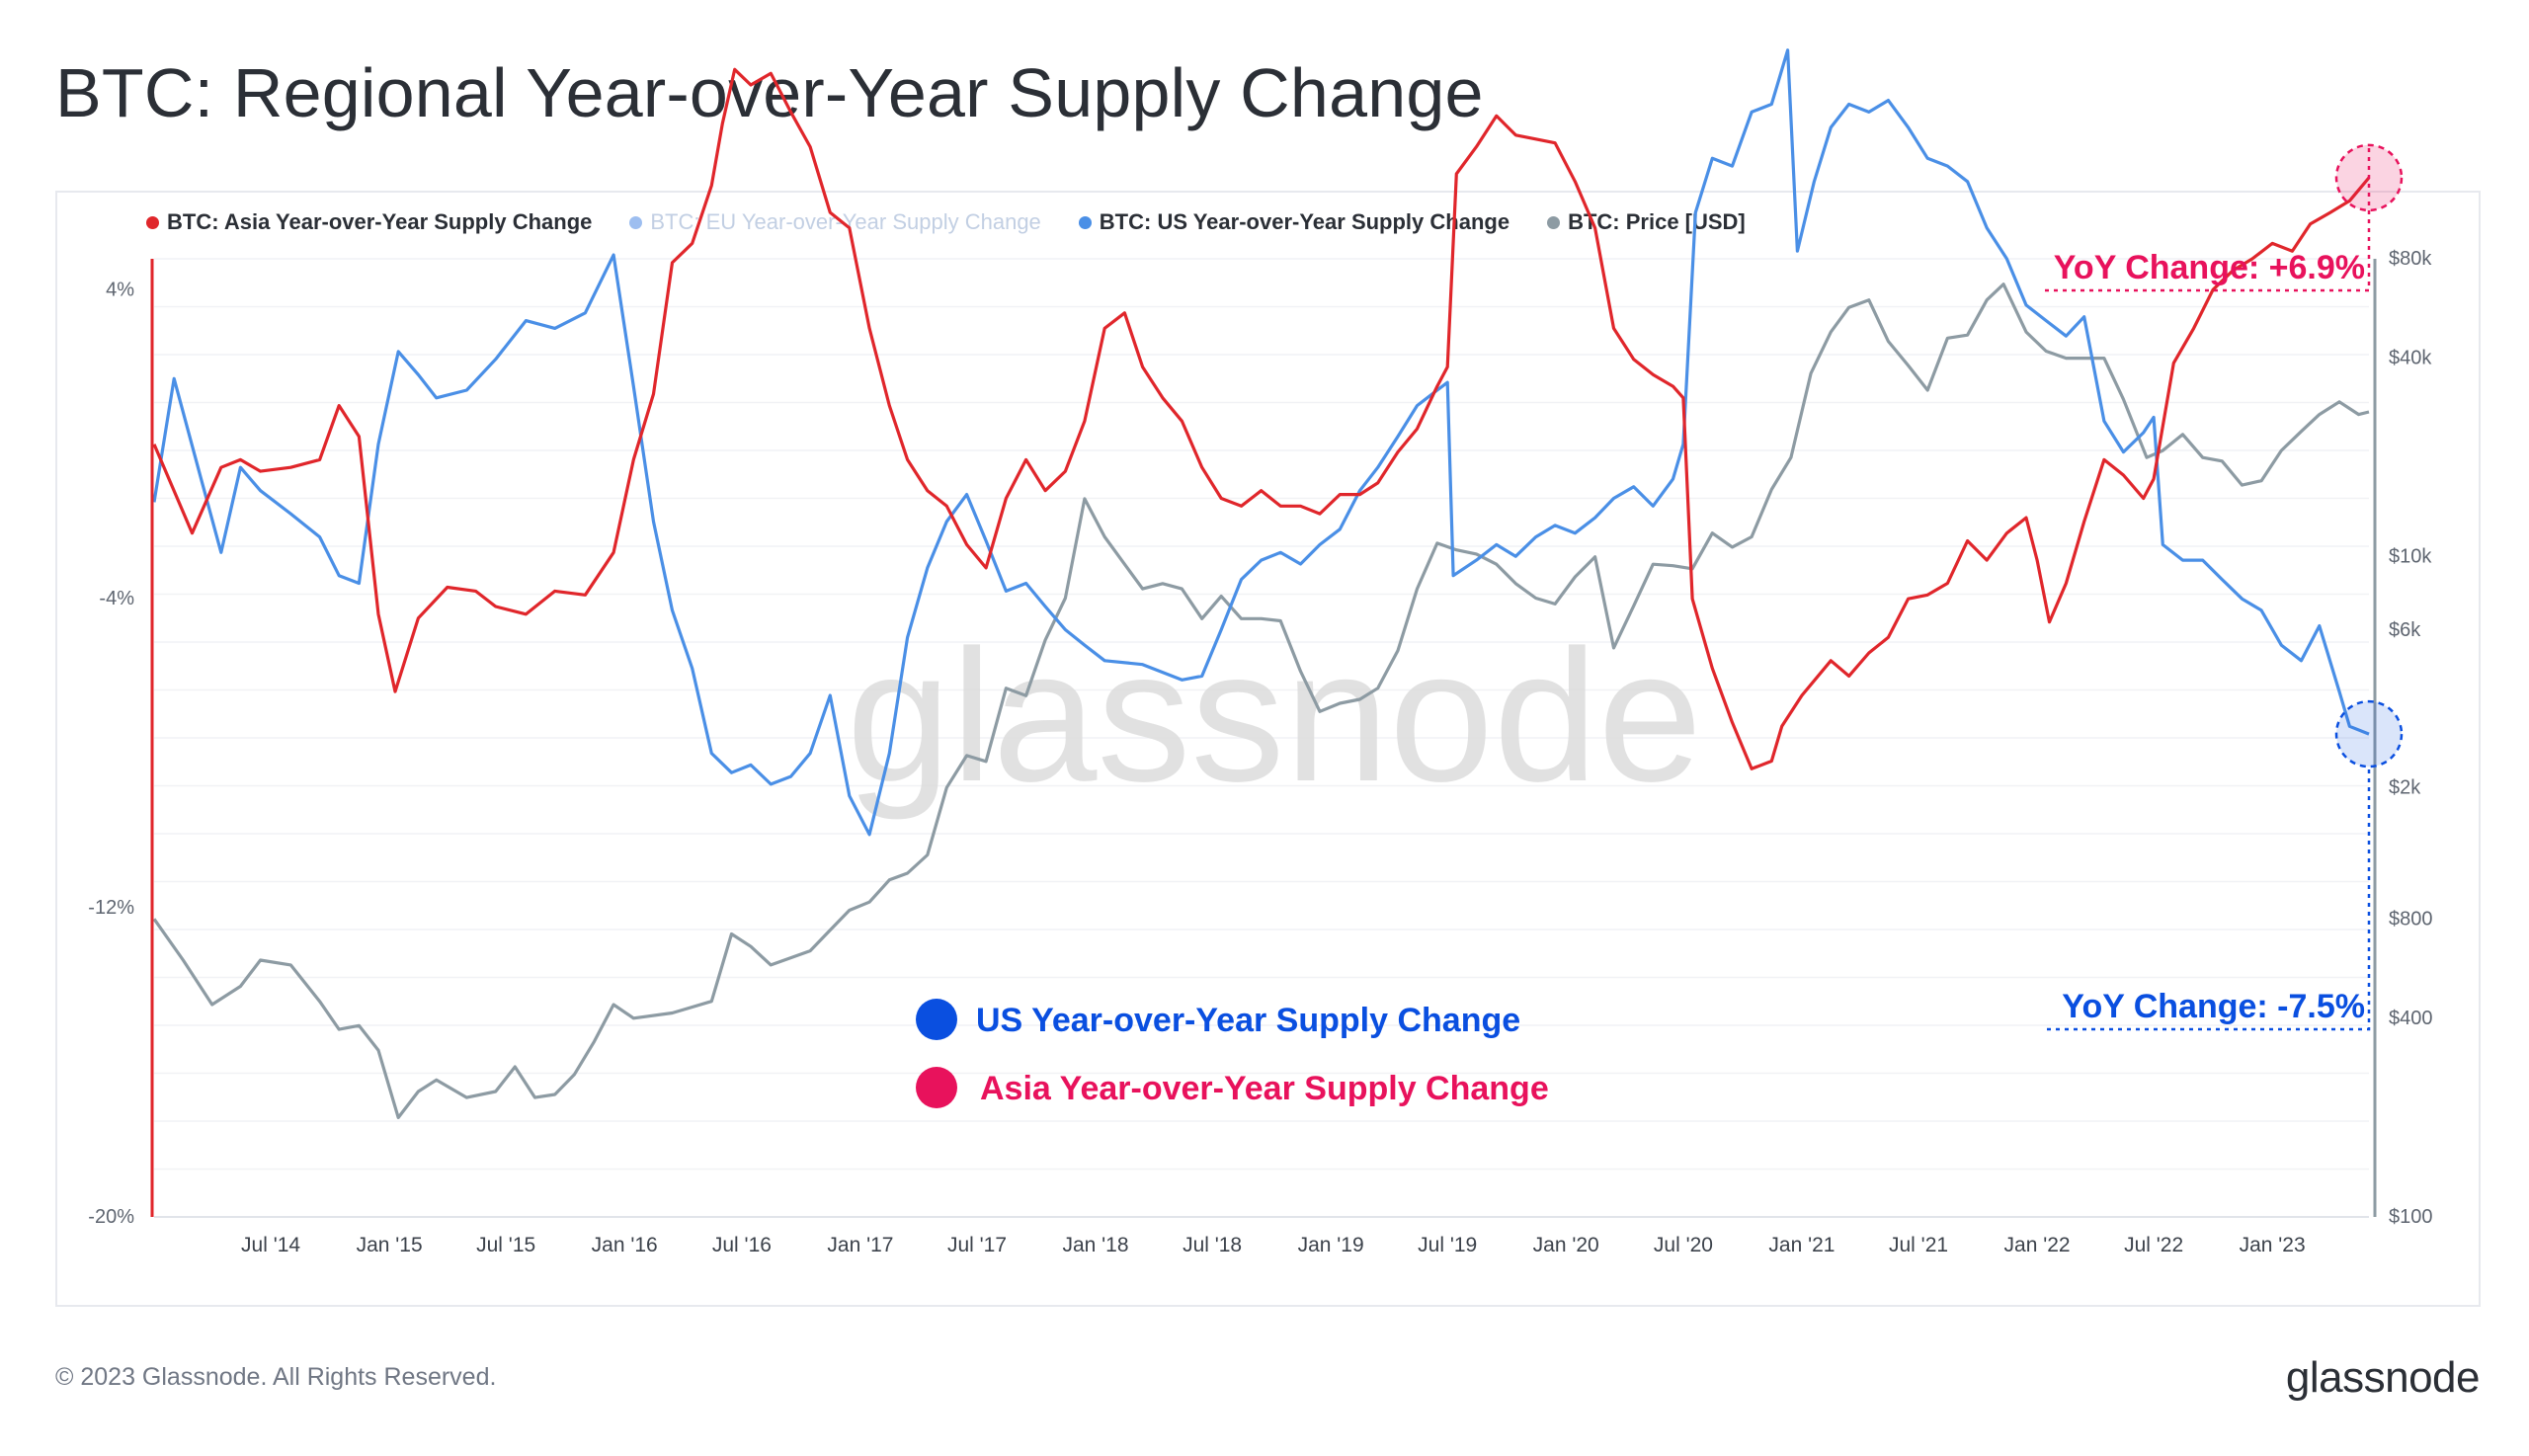 The height and width of the screenshot is (1456, 2529). What do you see at coordinates (276, 1377) in the screenshot?
I see `copyright: © 2023 Glassnode. All Rights Reserved.` at bounding box center [276, 1377].